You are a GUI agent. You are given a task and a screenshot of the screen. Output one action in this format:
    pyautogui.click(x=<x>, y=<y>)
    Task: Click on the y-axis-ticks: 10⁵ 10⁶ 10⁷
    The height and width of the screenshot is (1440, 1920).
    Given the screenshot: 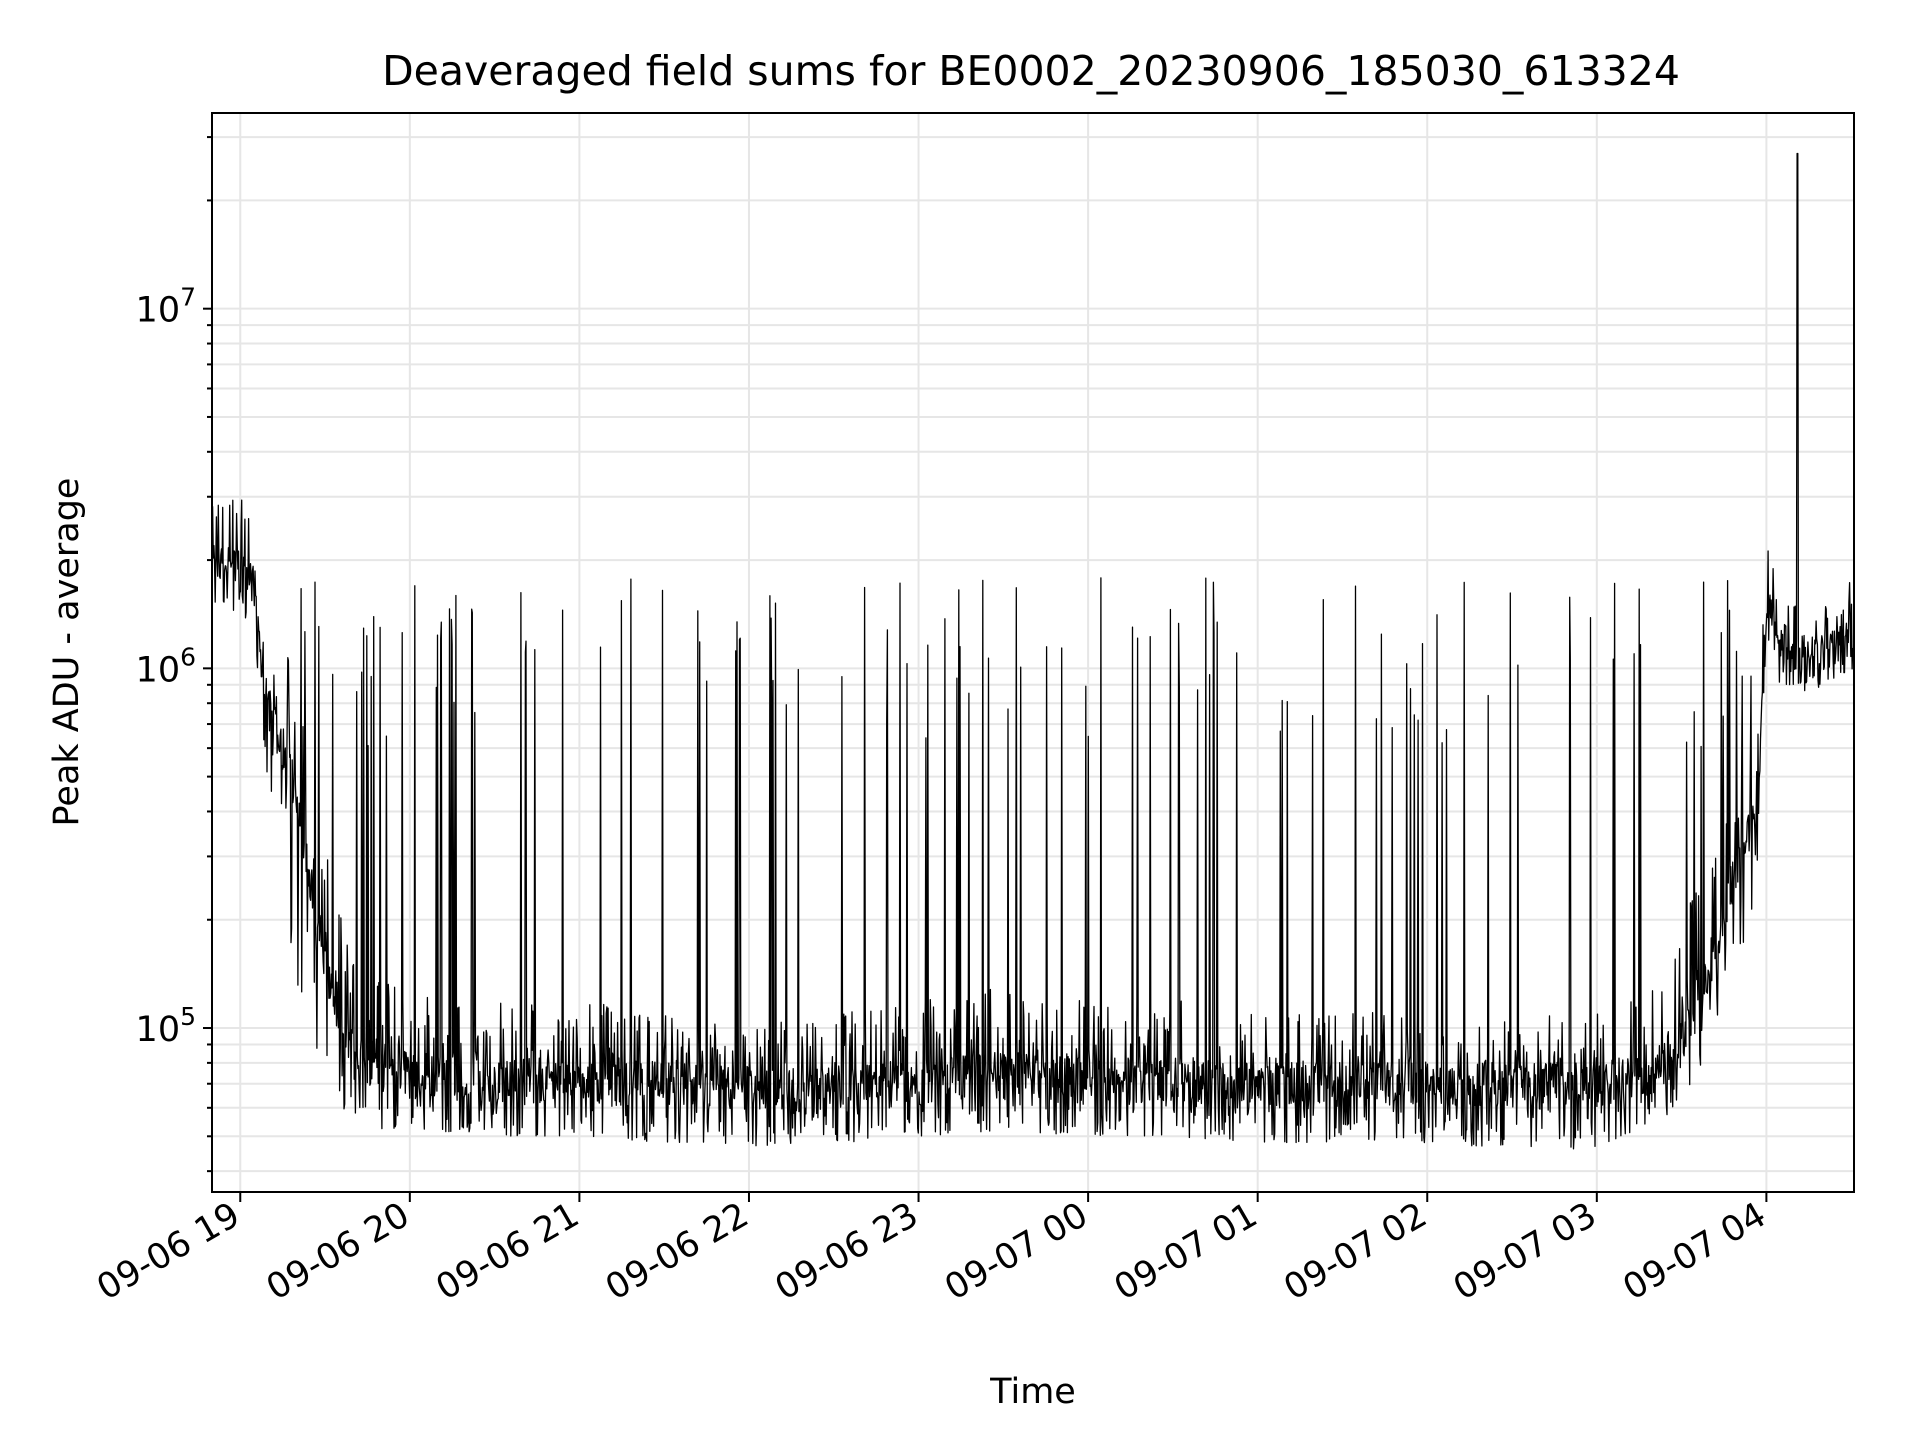 What is the action you would take?
    pyautogui.click(x=174, y=654)
    